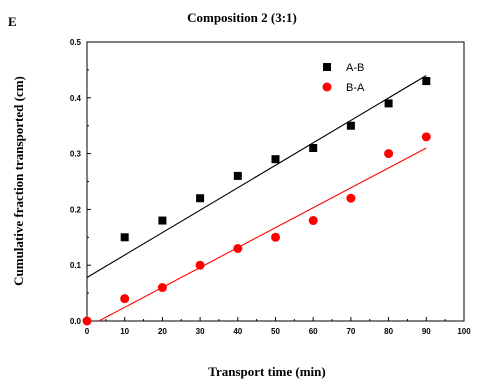  What do you see at coordinates (327, 87) in the screenshot?
I see `legend-marker-b-a` at bounding box center [327, 87].